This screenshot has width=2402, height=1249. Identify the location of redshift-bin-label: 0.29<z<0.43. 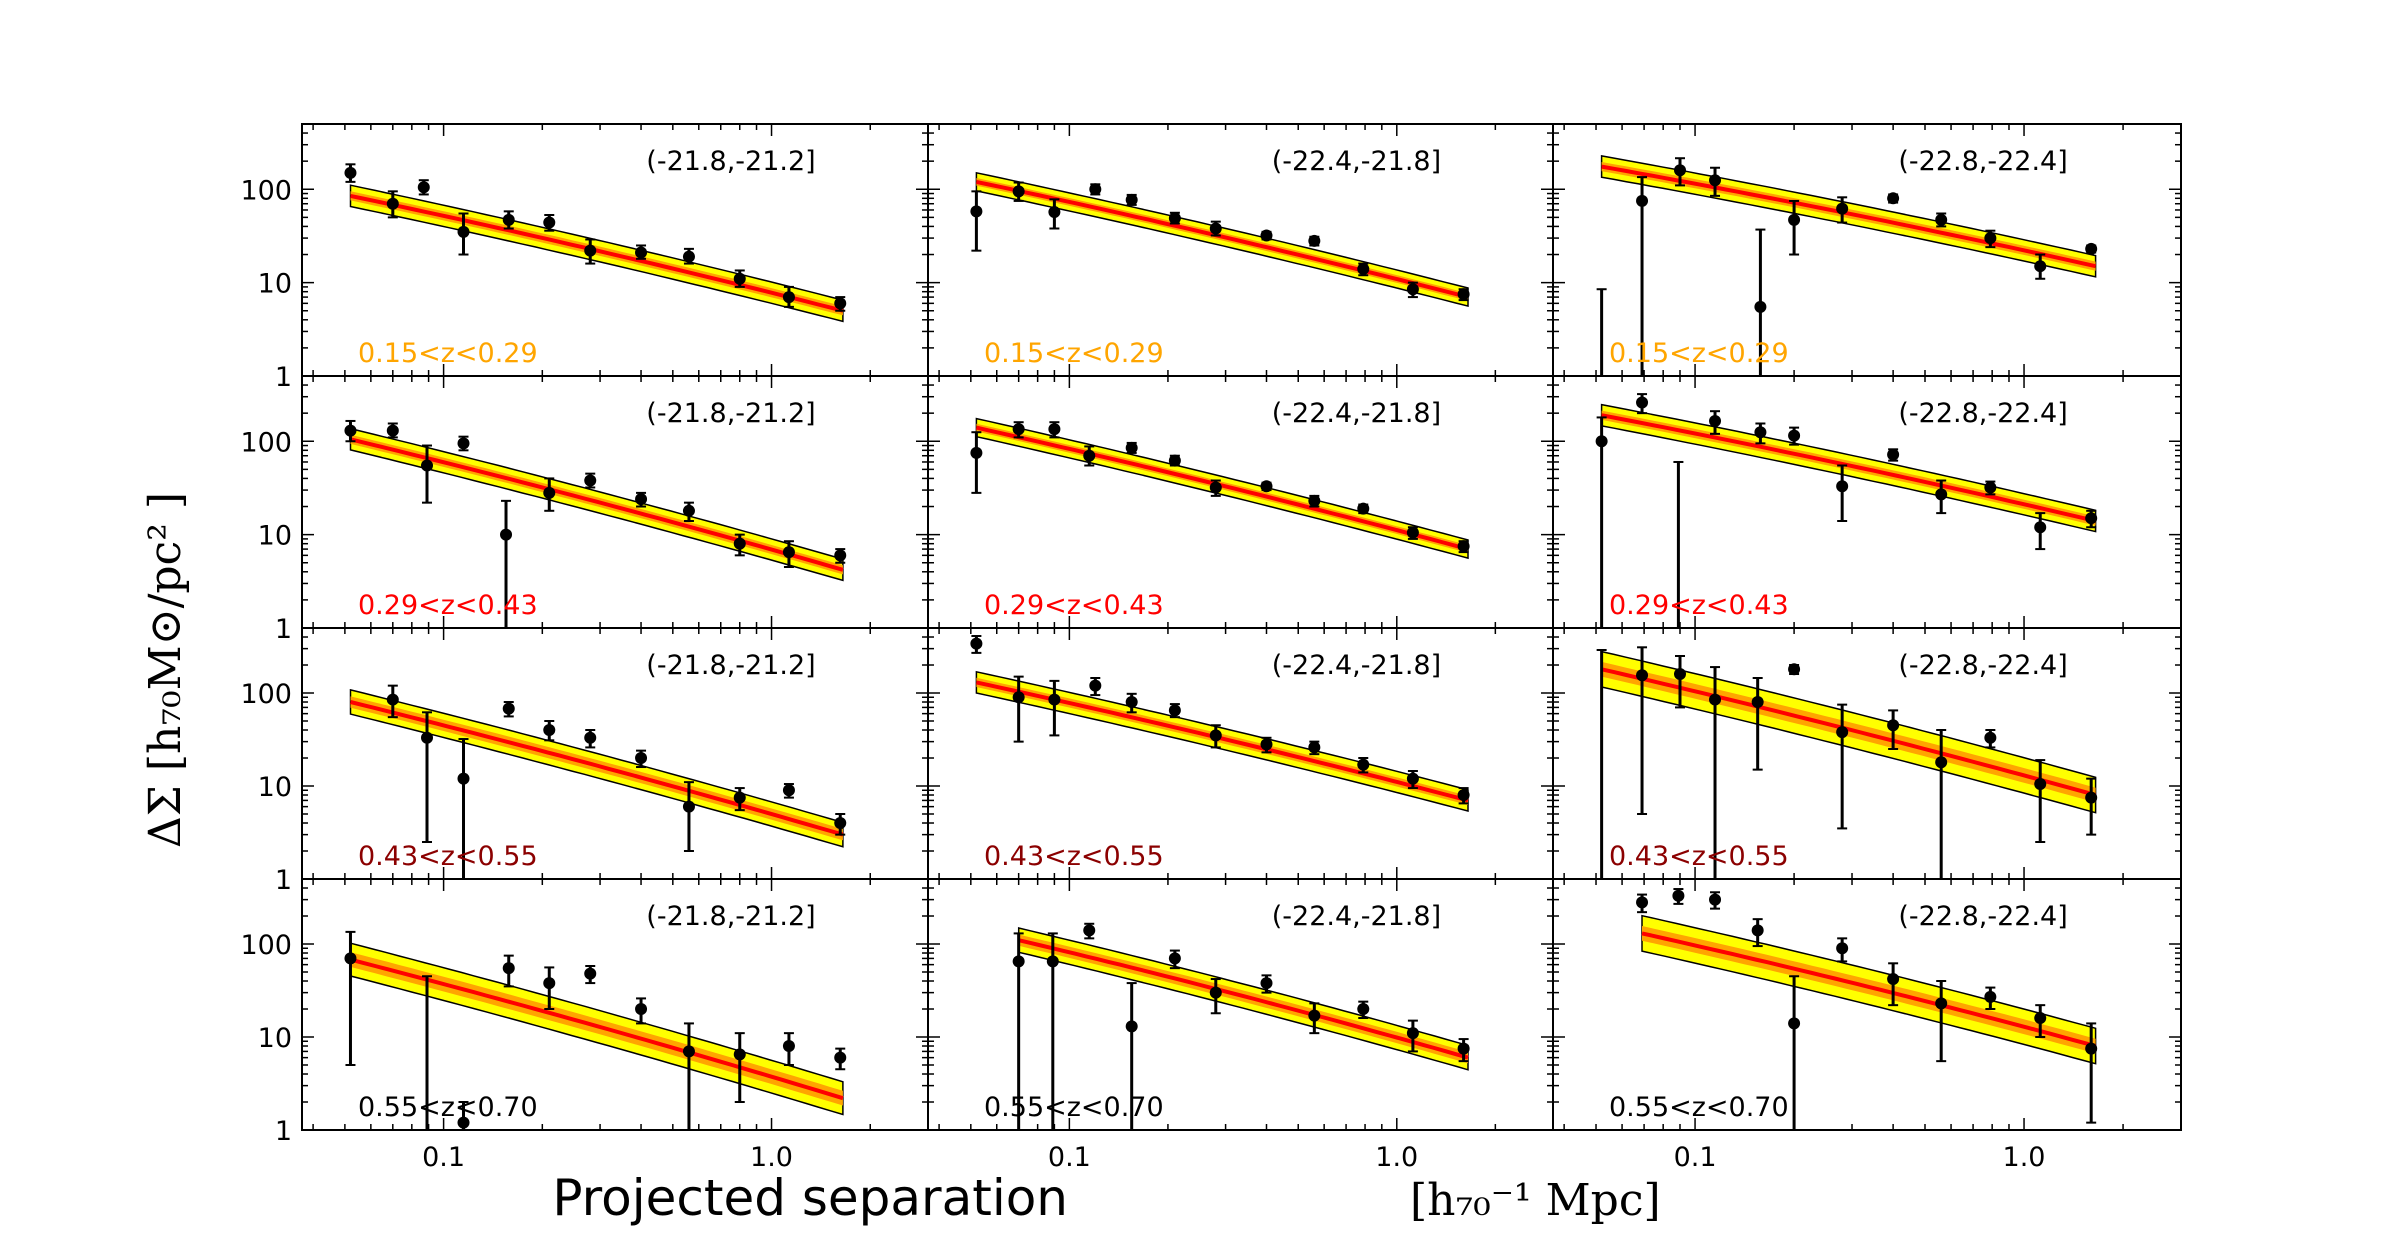
(1074, 605).